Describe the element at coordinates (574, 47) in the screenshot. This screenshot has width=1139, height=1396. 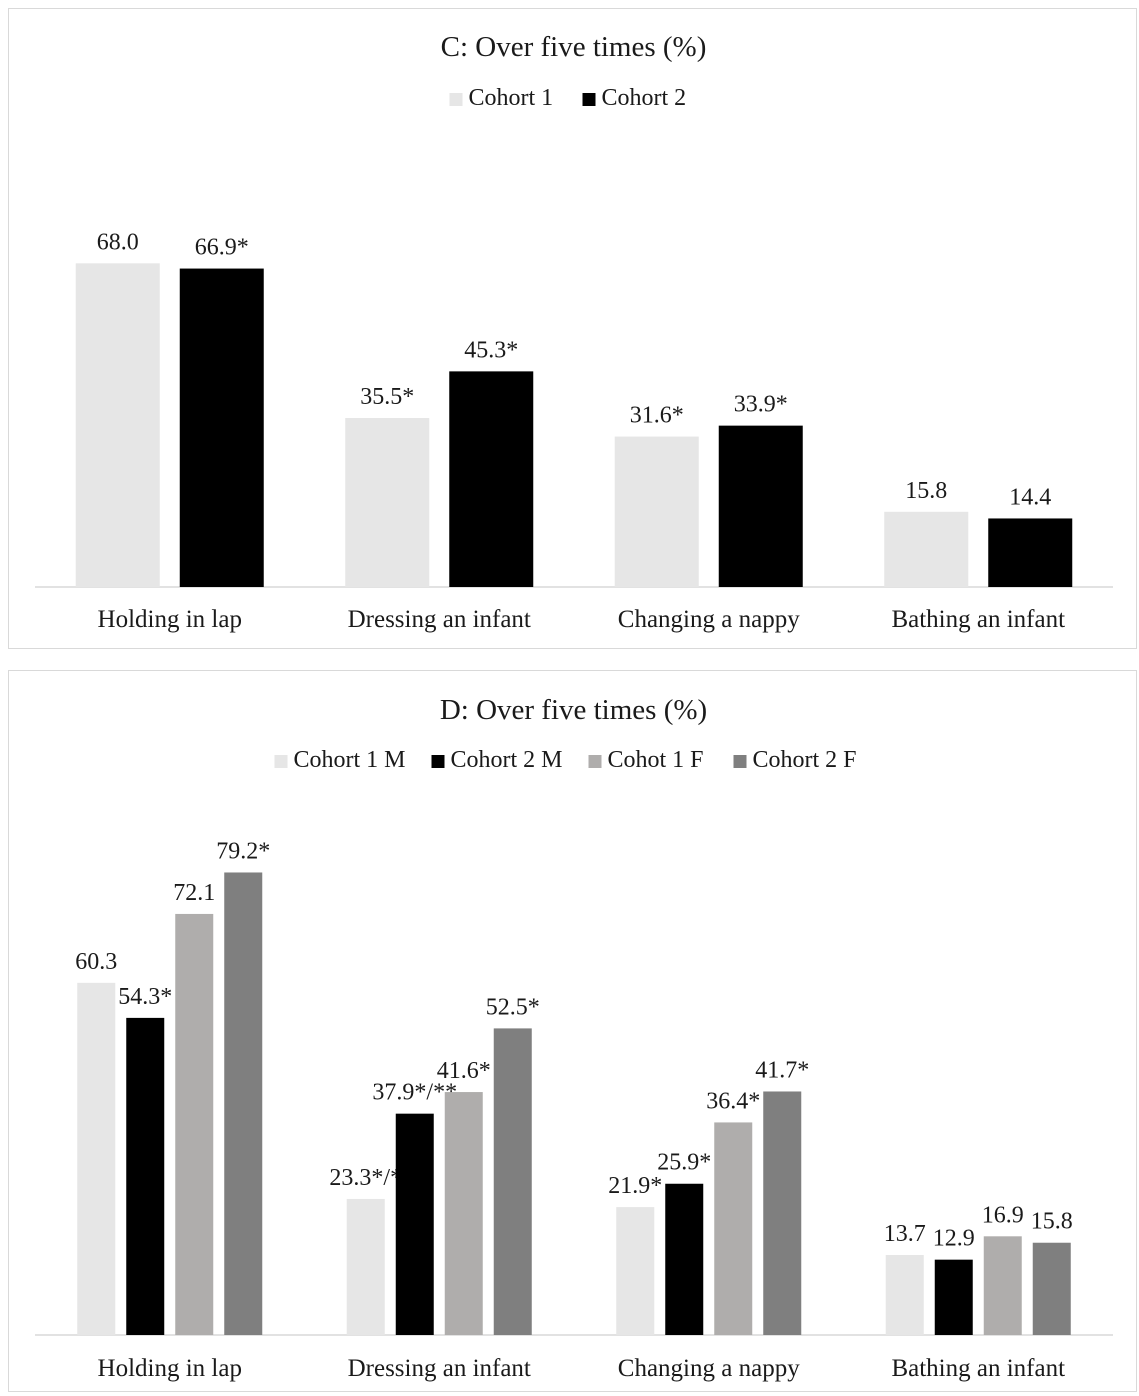
I see `chart-title-c: C: Over five times (%)` at that location.